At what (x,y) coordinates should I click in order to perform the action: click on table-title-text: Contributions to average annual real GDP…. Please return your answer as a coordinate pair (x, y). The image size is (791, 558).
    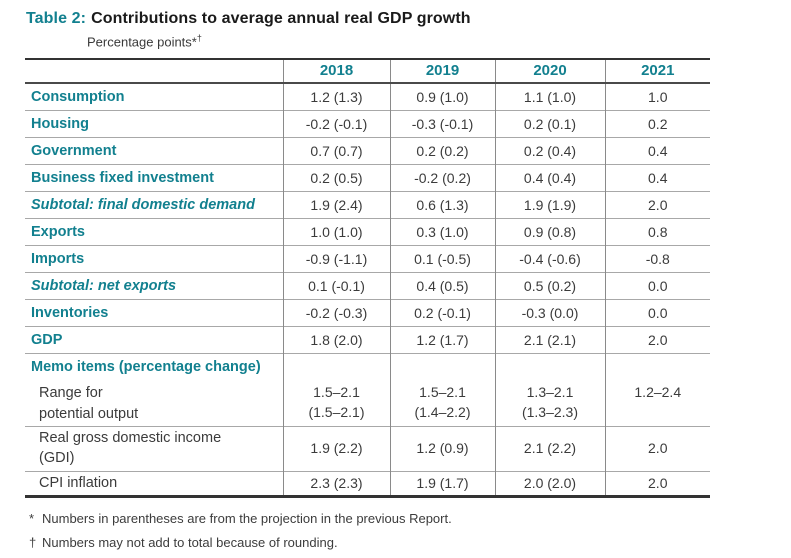
    Looking at the image, I should click on (281, 18).